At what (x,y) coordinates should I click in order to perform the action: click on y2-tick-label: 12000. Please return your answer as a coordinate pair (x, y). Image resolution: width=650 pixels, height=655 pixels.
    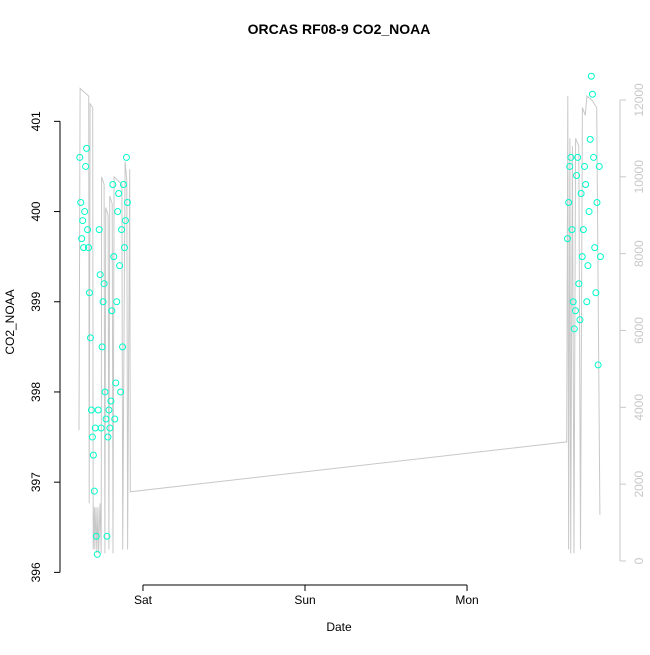
    Looking at the image, I should click on (639, 100).